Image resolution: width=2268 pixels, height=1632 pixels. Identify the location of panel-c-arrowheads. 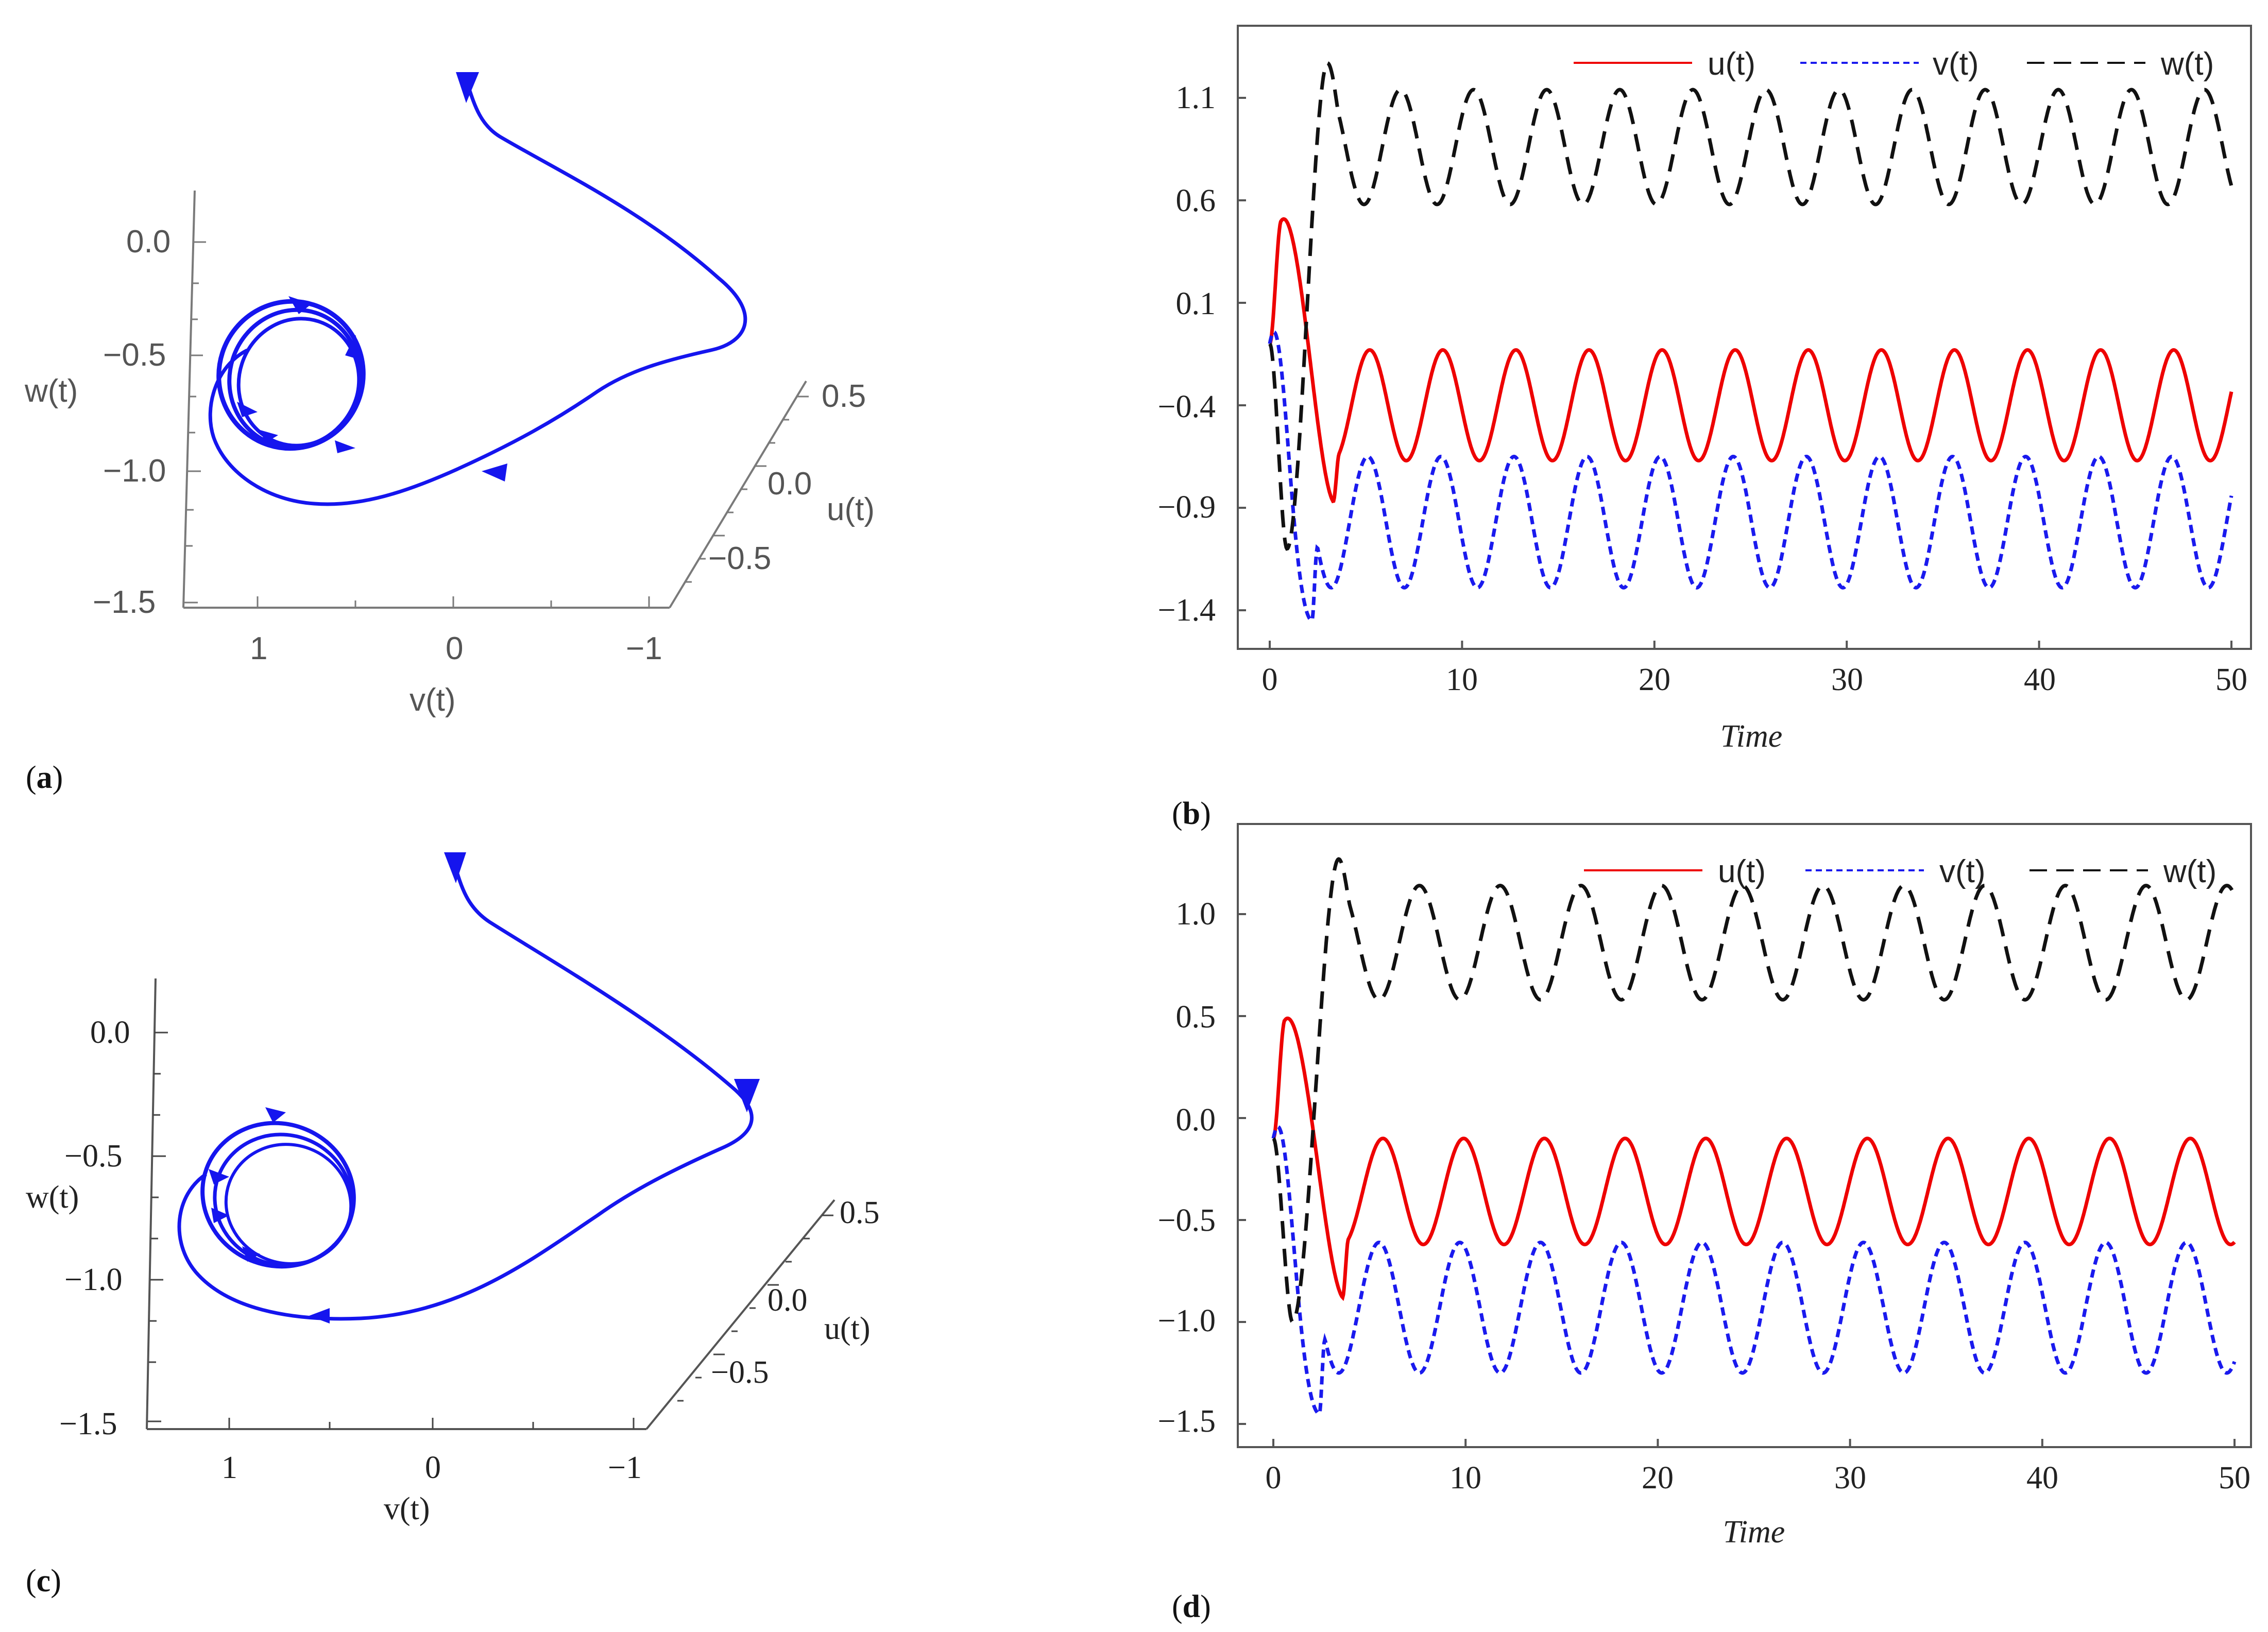
(484, 1088).